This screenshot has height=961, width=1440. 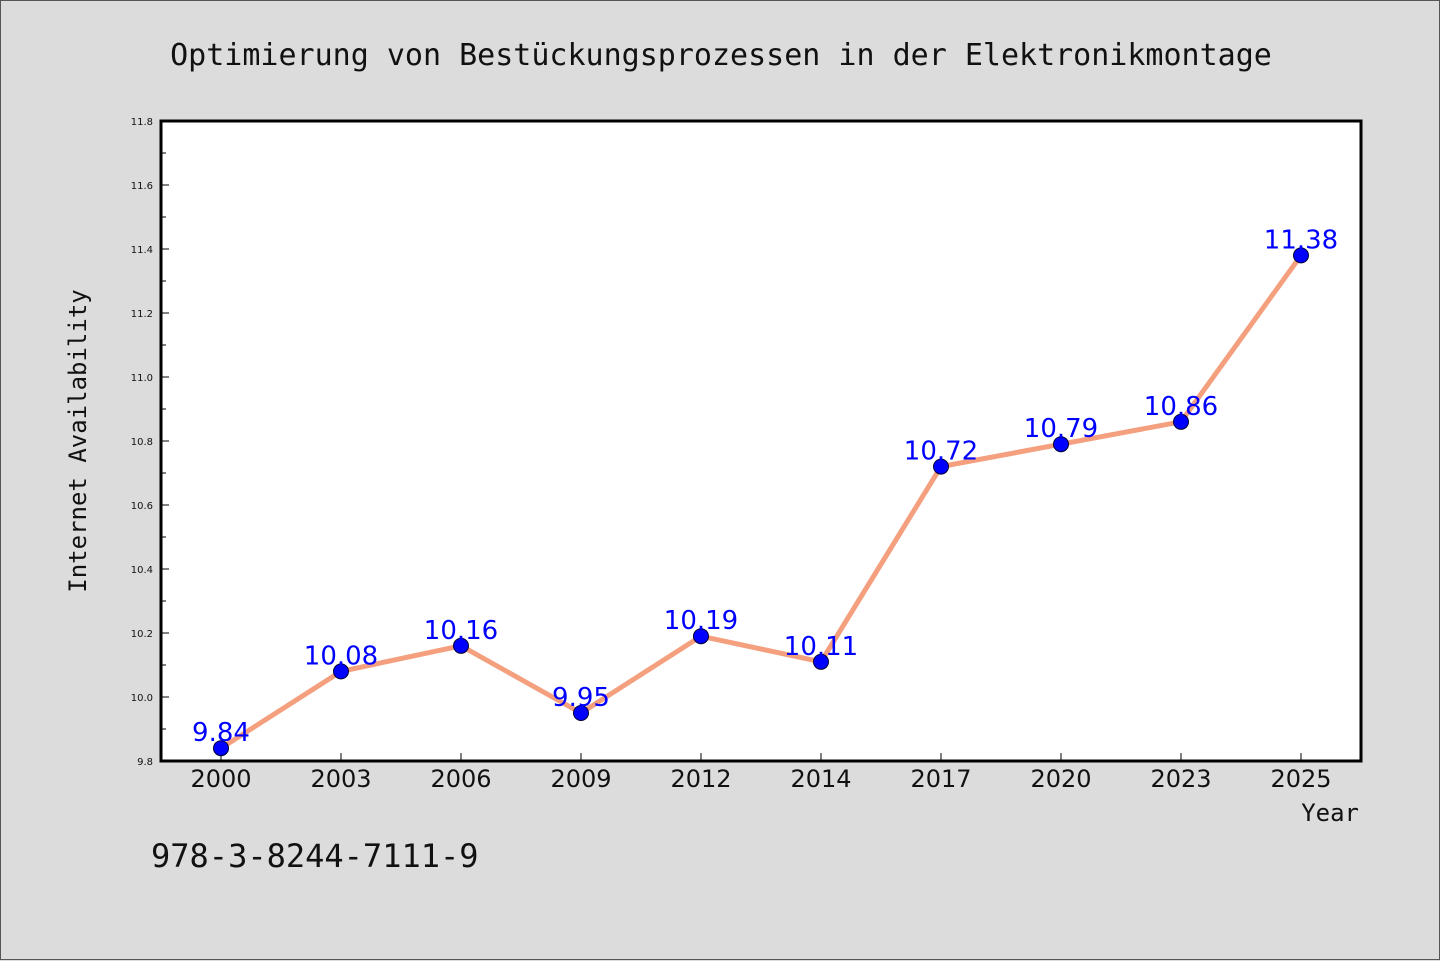 I want to click on x-tick-label: 2006, so click(x=460, y=779).